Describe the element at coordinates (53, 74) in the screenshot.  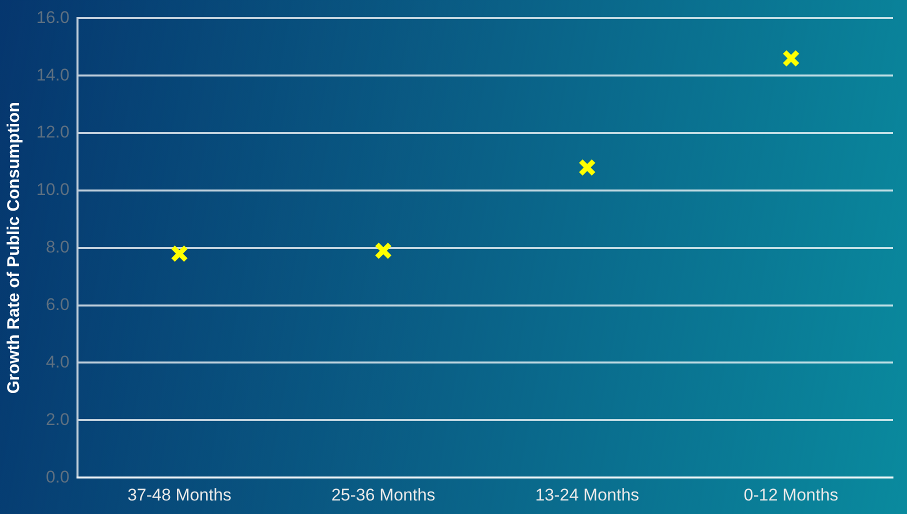
I see `y-tick-label: 14.0` at that location.